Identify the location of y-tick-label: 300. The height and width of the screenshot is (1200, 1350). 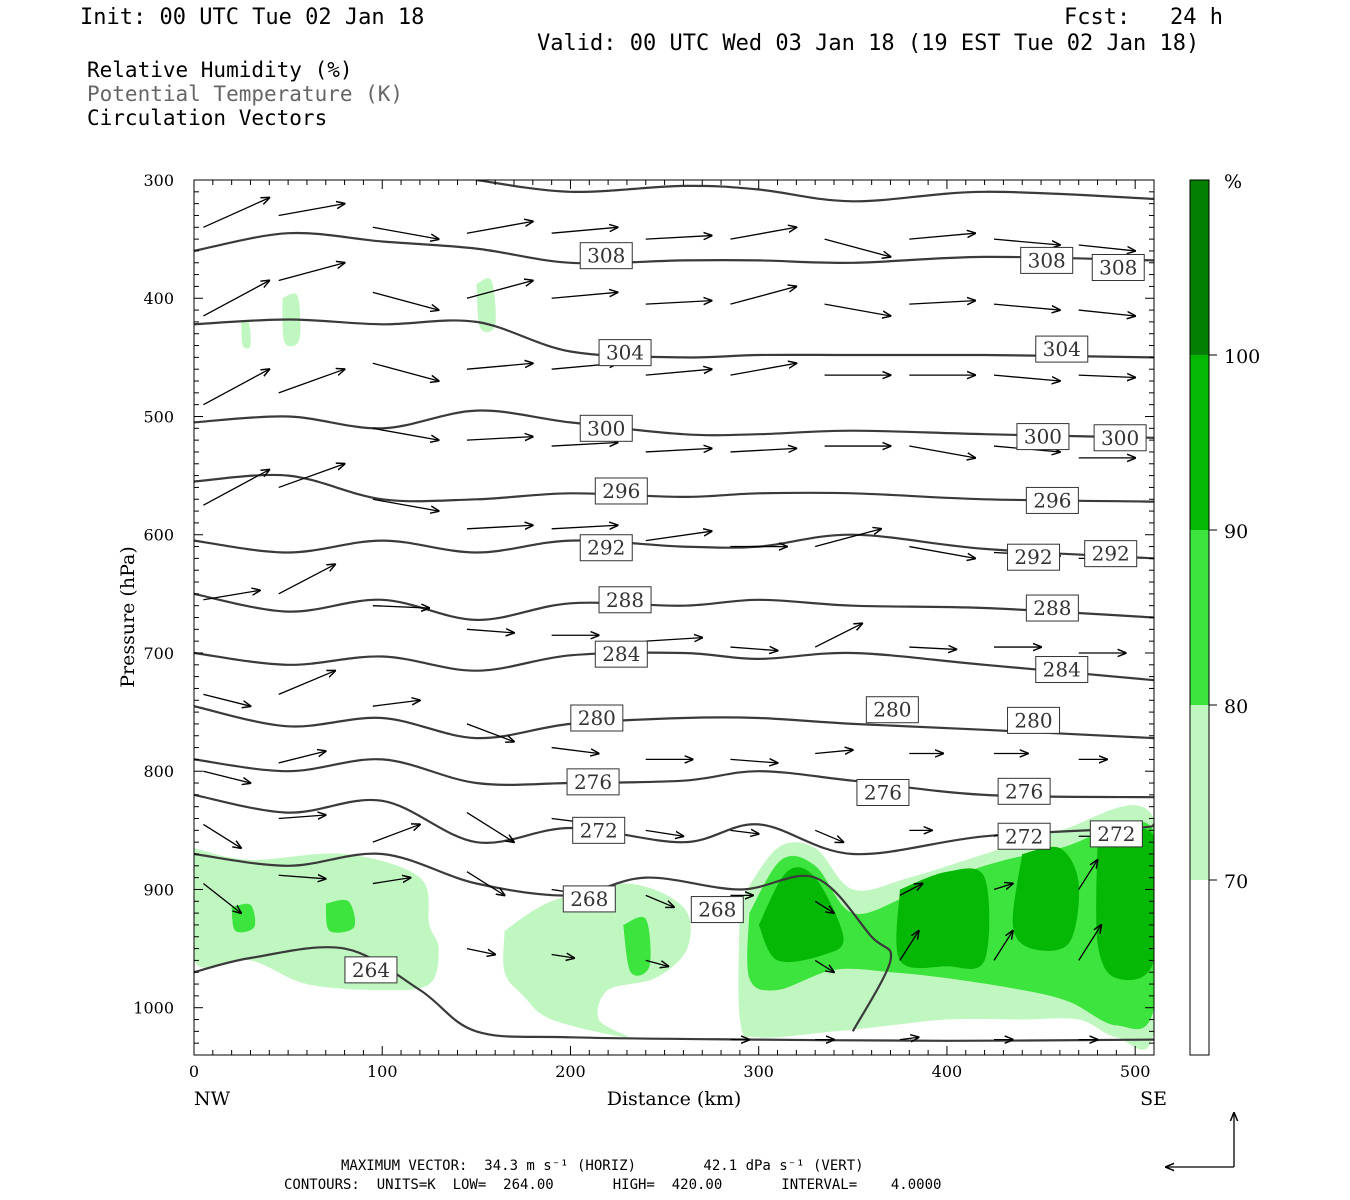
(158, 180).